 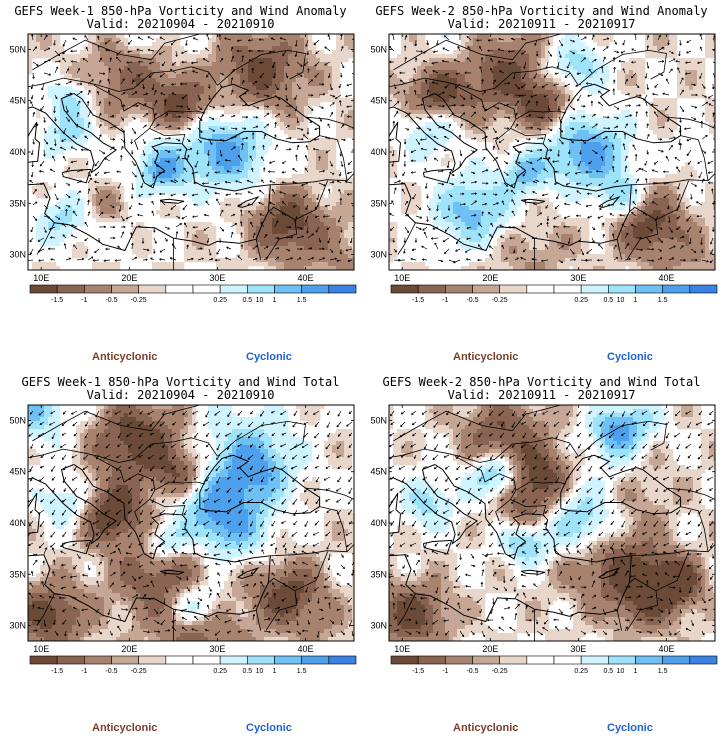 I want to click on coastlines, so click(x=191, y=538).